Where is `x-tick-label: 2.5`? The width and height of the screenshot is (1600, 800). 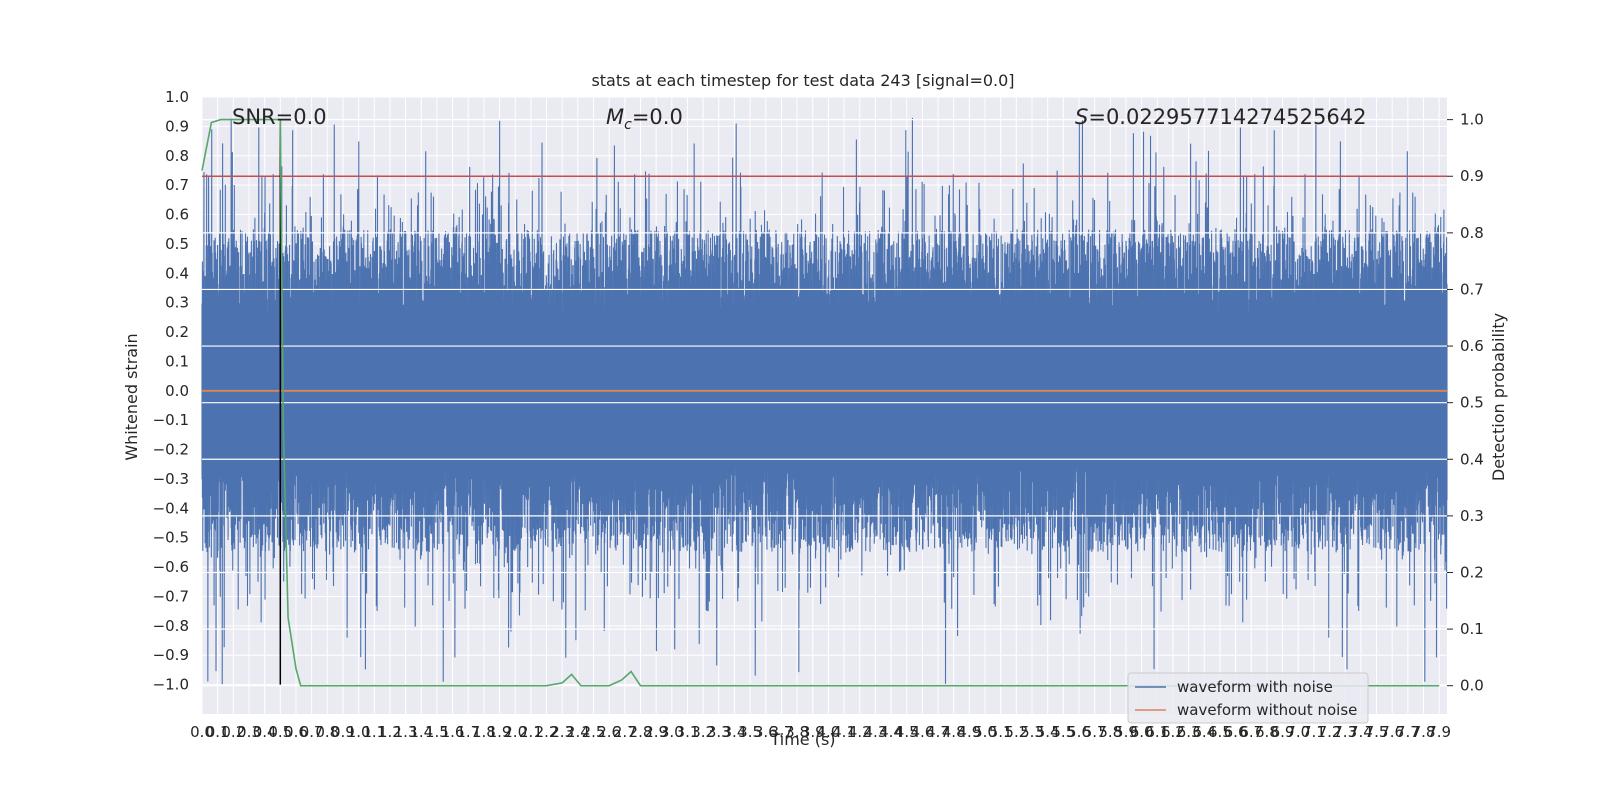 x-tick-label: 2.5 is located at coordinates (594, 732).